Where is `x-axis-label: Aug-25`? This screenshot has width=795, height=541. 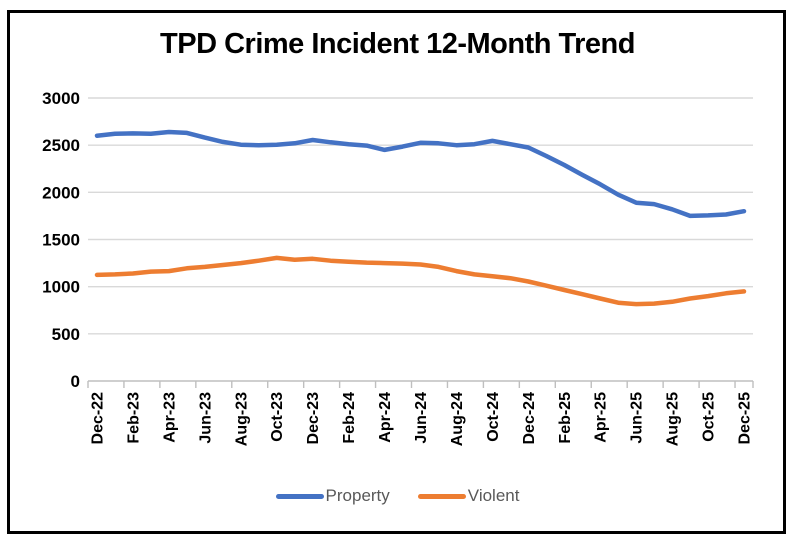 x-axis-label: Aug-25 is located at coordinates (673, 419).